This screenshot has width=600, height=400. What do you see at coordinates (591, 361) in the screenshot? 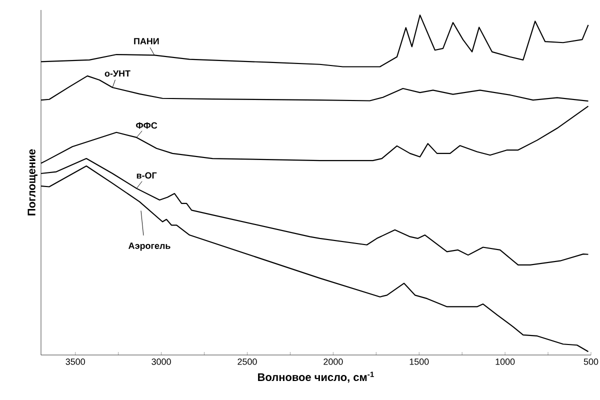
I see `x-tick-label: 500` at bounding box center [591, 361].